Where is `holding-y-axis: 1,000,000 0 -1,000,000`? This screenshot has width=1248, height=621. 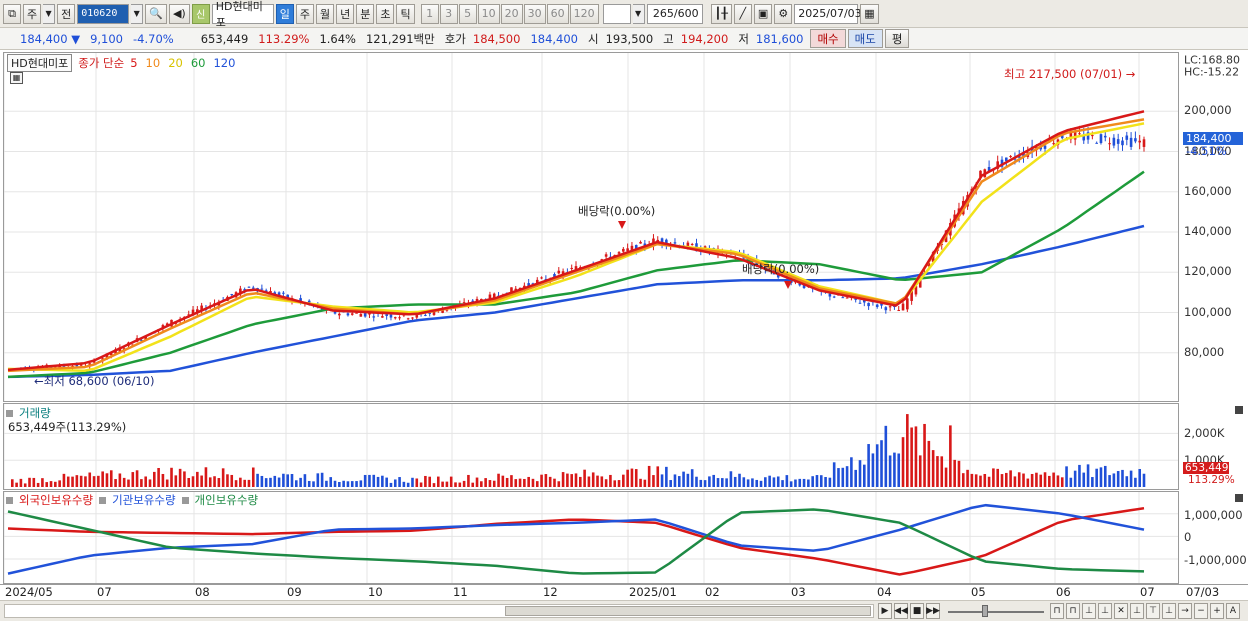 holding-y-axis: 1,000,000 0 -1,000,000 is located at coordinates (1214, 537).